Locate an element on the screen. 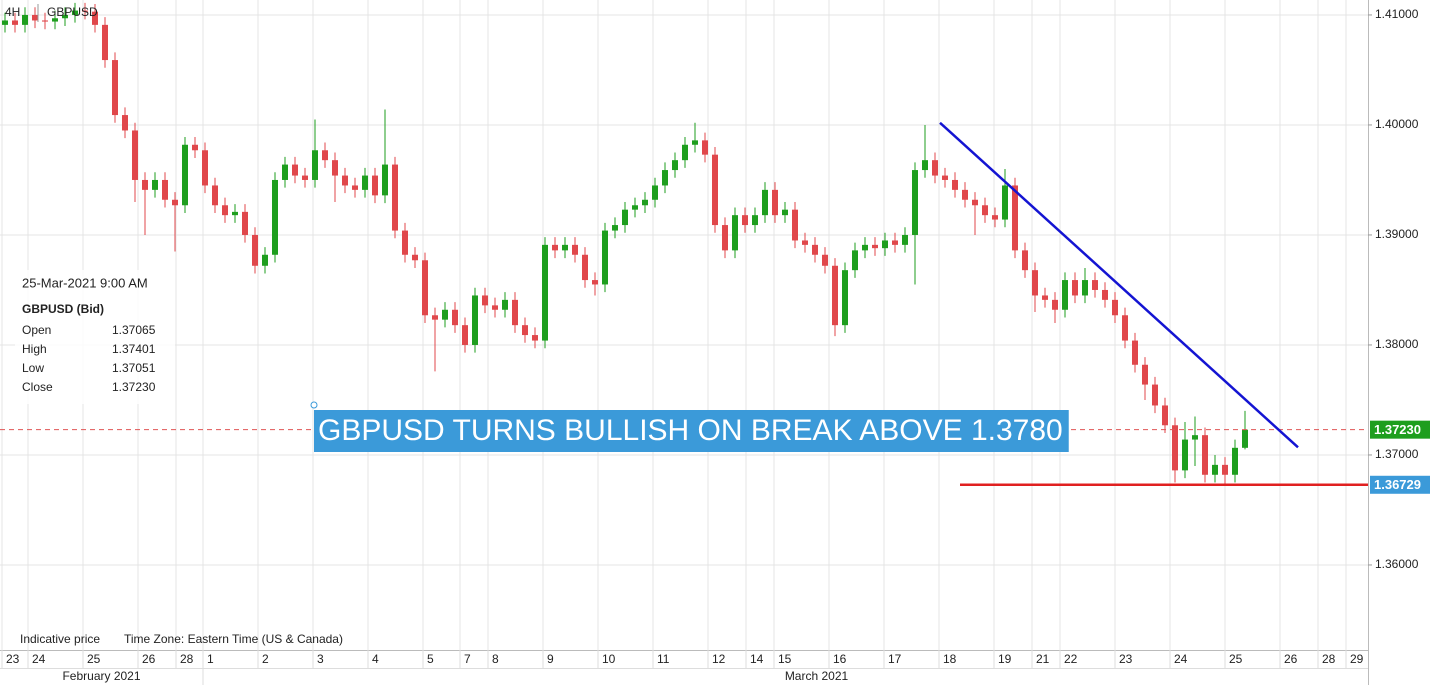 The height and width of the screenshot is (685, 1430). x-tick-label: 24 is located at coordinates (1181, 659).